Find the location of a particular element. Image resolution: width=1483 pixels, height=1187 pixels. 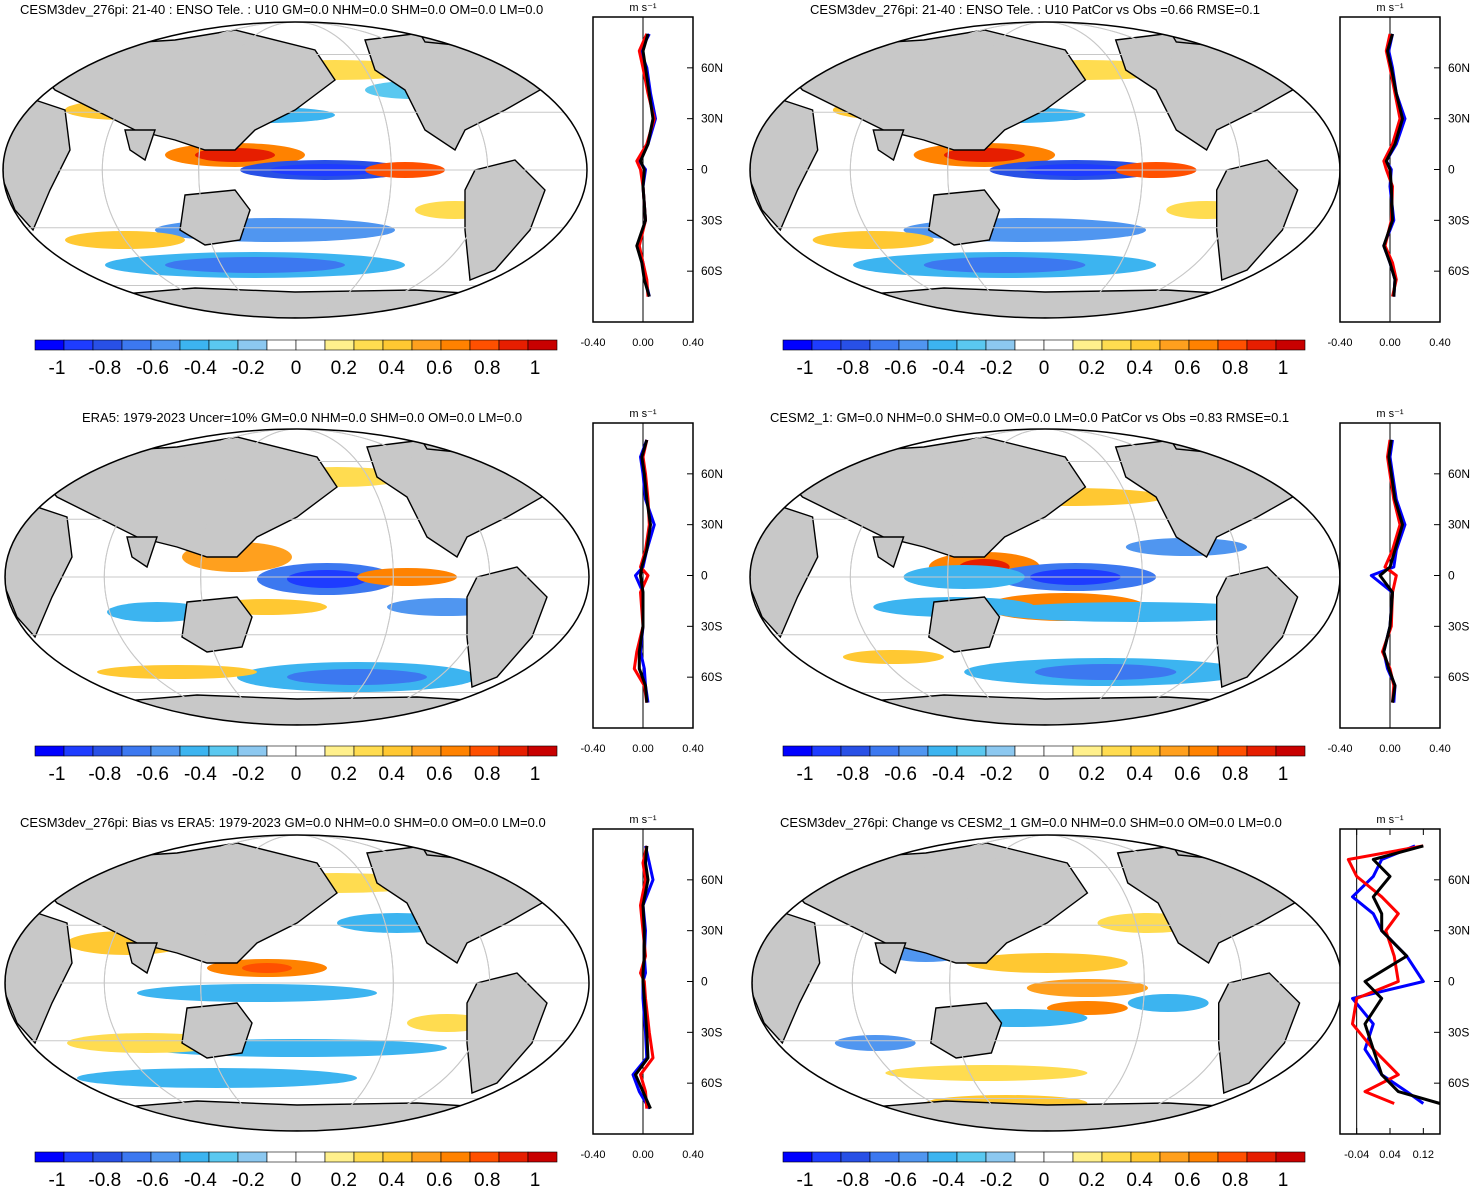

colorbar-label: -1 is located at coordinates (57, 368).